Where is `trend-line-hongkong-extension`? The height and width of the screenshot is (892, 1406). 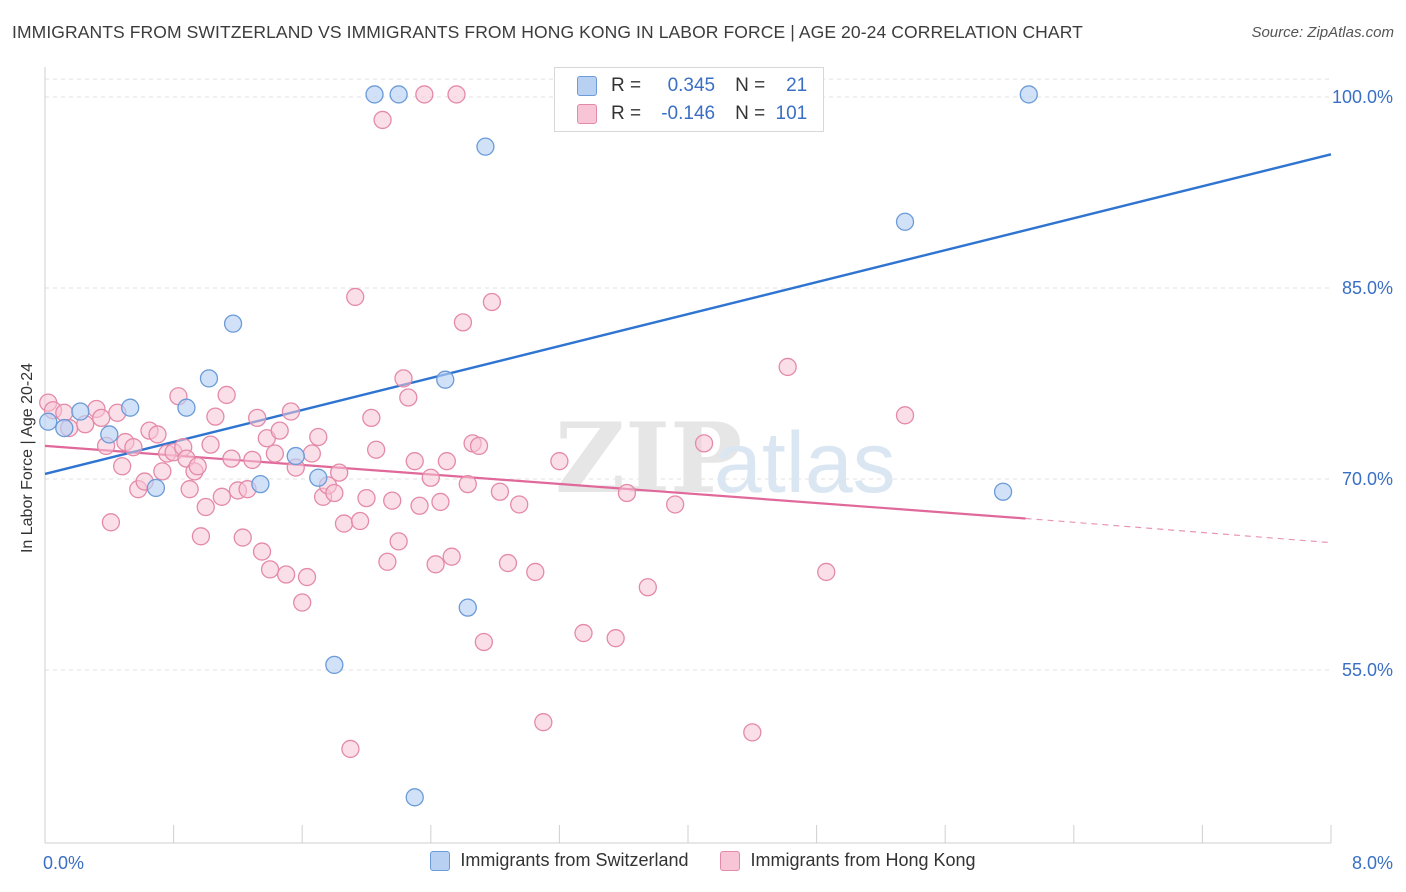 trend-line-hongkong-extension is located at coordinates (1178, 530).